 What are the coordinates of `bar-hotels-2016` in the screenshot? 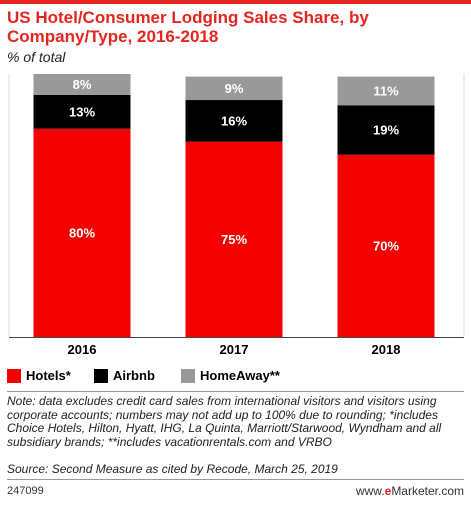 It's located at (82, 232).